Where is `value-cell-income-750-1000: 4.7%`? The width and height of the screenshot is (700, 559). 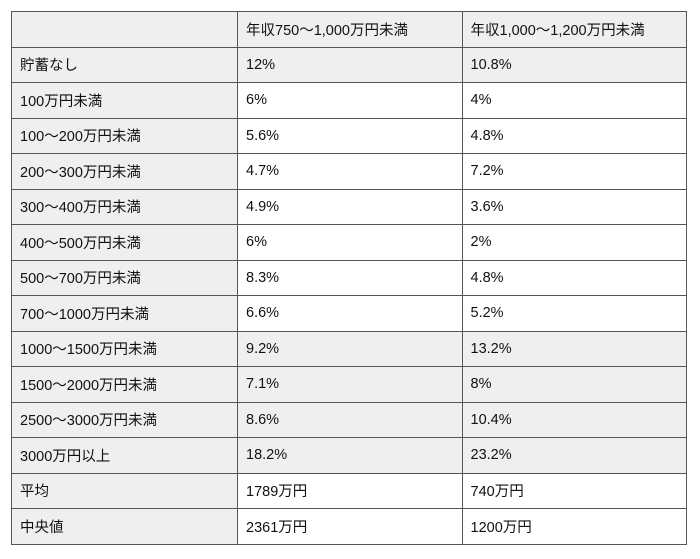
value-cell-income-750-1000: 4.7% is located at coordinates (350, 171).